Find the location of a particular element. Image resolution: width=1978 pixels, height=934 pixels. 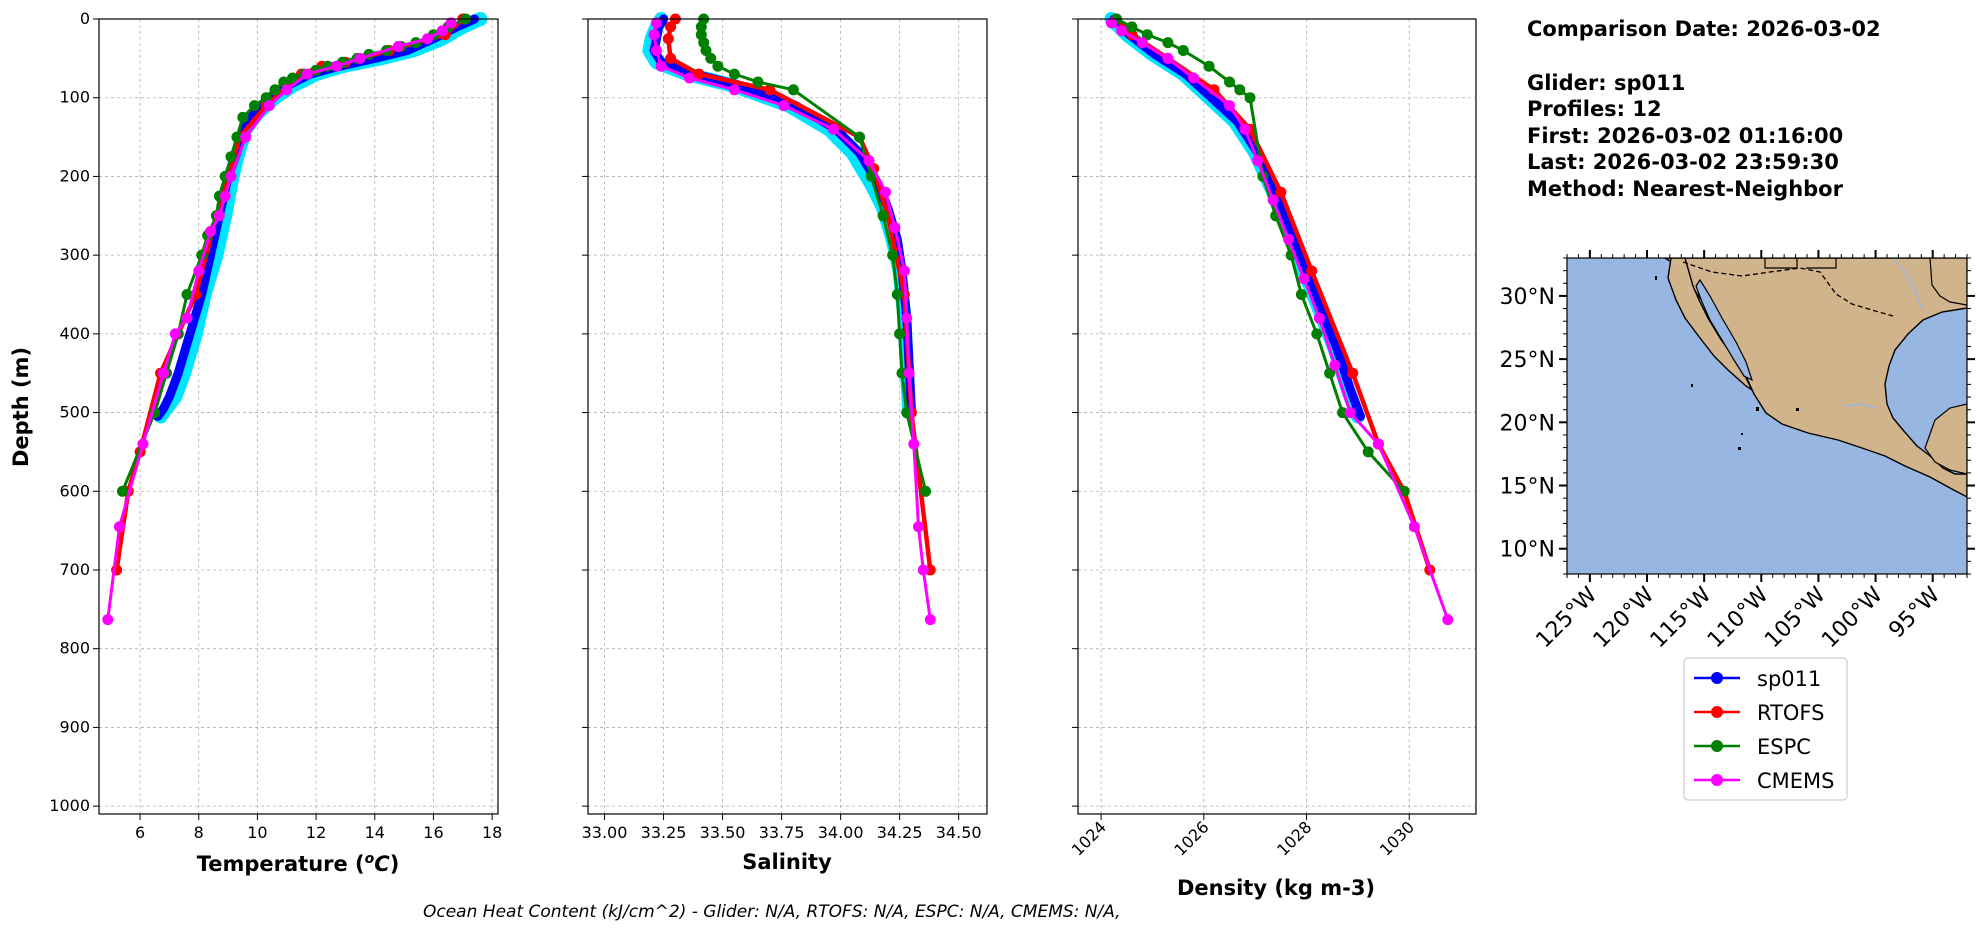

legend-label-espc: ESPC is located at coordinates (1784, 747).